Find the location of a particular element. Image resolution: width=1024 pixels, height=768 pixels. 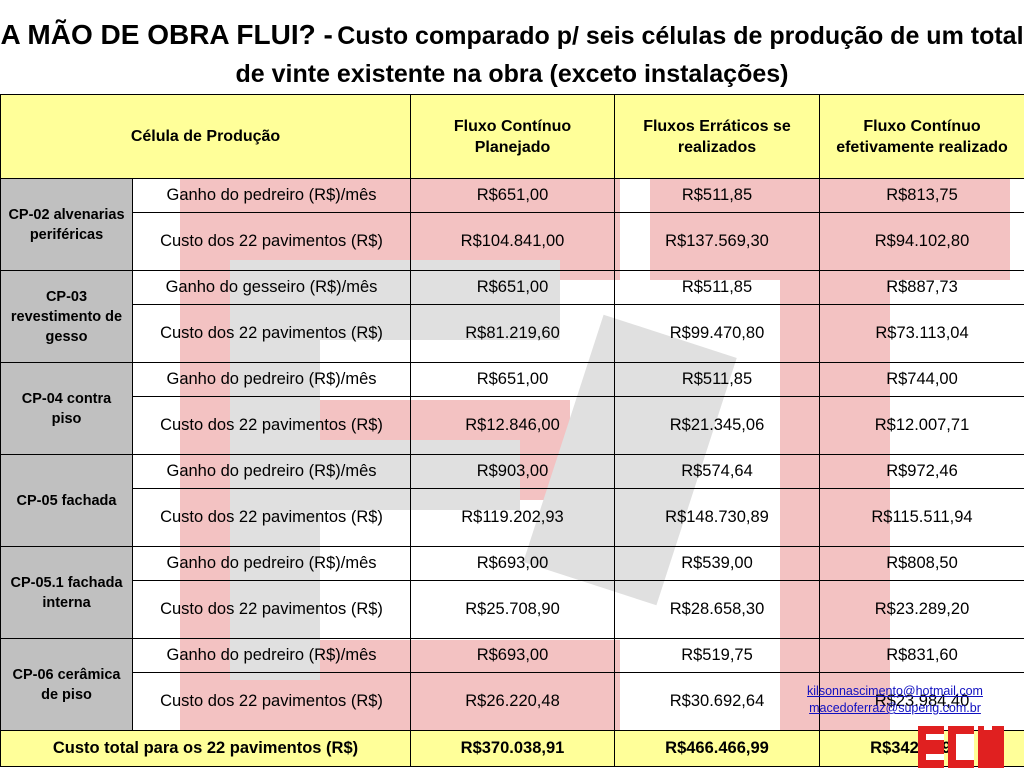

value-planned: R$12.846,00 is located at coordinates (512, 425).